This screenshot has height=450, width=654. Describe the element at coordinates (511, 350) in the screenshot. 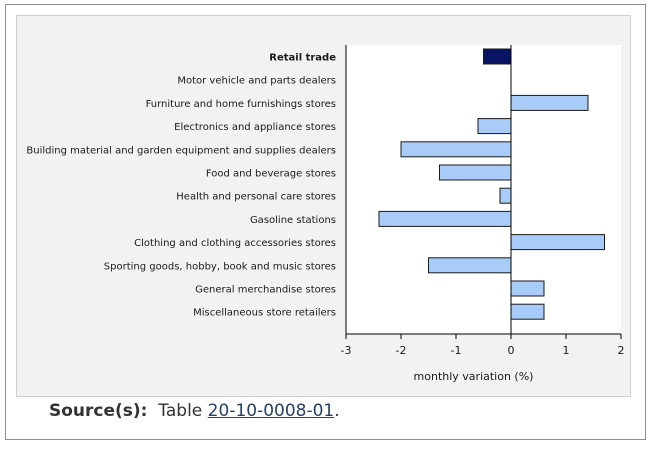

I see `x-tick-label-3: 0` at that location.